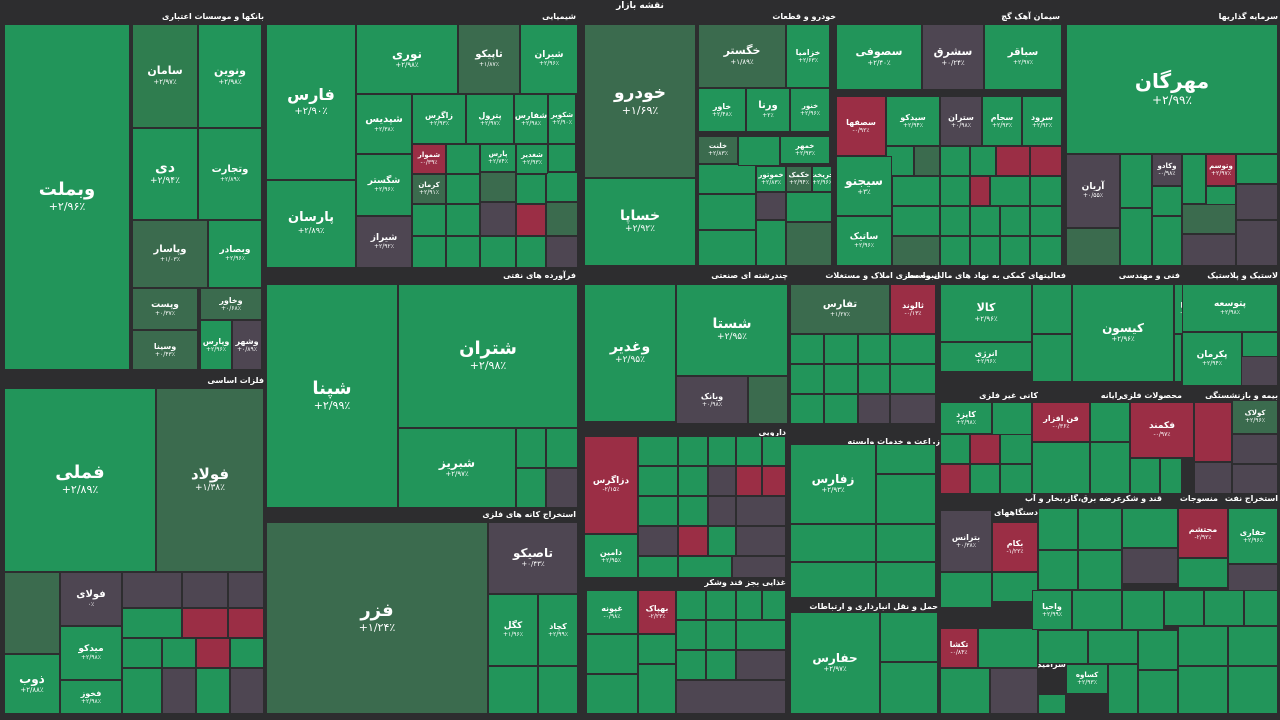 The image size is (1280, 720). Describe the element at coordinates (531, 119) in the screenshot. I see `ticker-tile: شفارس +۲/۹۸٪` at that location.